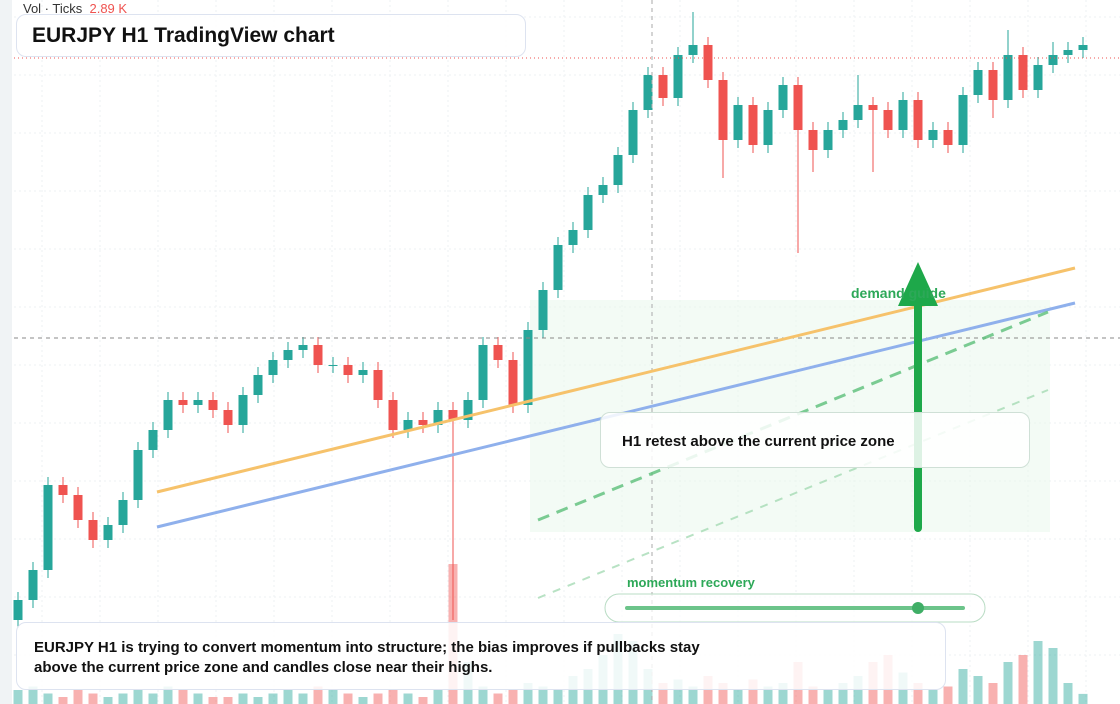  What do you see at coordinates (918, 608) in the screenshot?
I see `momentum-knob` at bounding box center [918, 608].